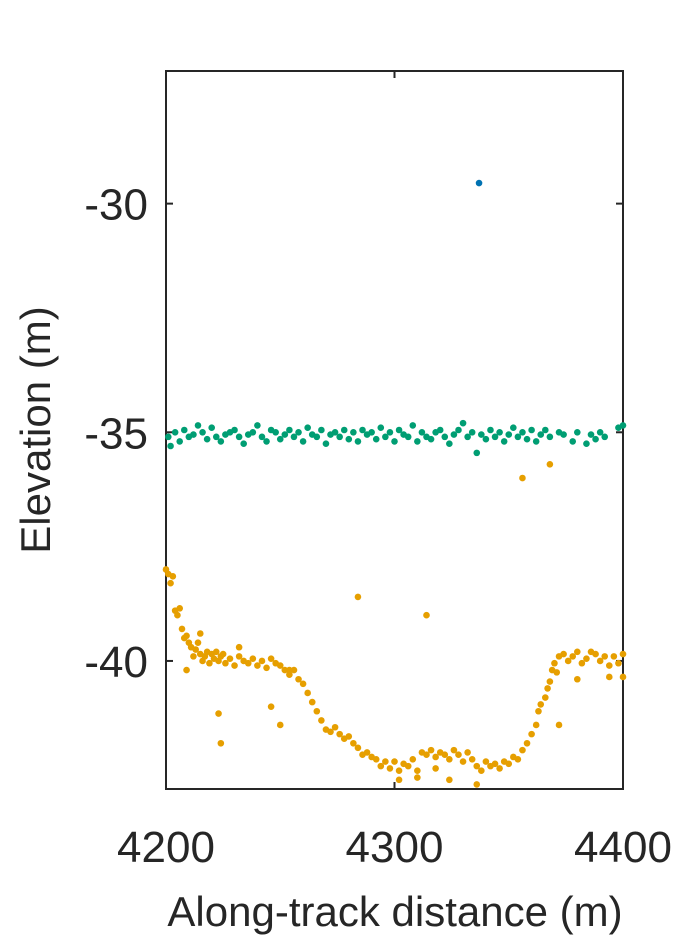 The image size is (688, 938). I want to click on y-tick-label: -30, so click(116, 205).